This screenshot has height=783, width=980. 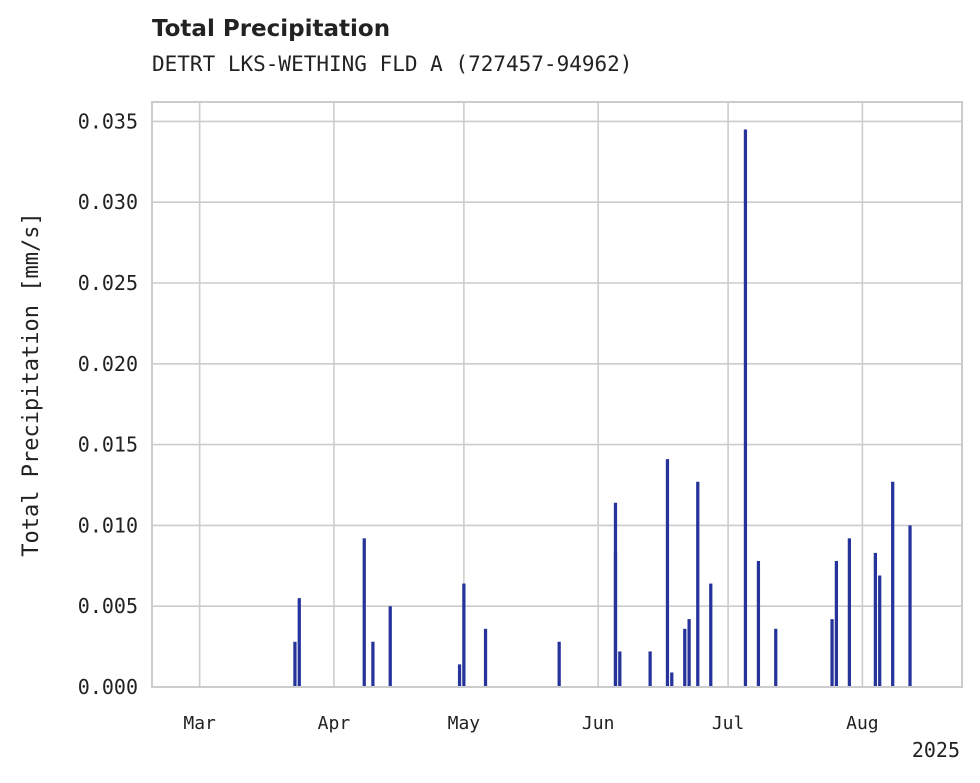 I want to click on y-tick-labels: 0.000 0.005 0.010 0.015 0.020 0.025 0.030 0.035, so click(x=108, y=404).